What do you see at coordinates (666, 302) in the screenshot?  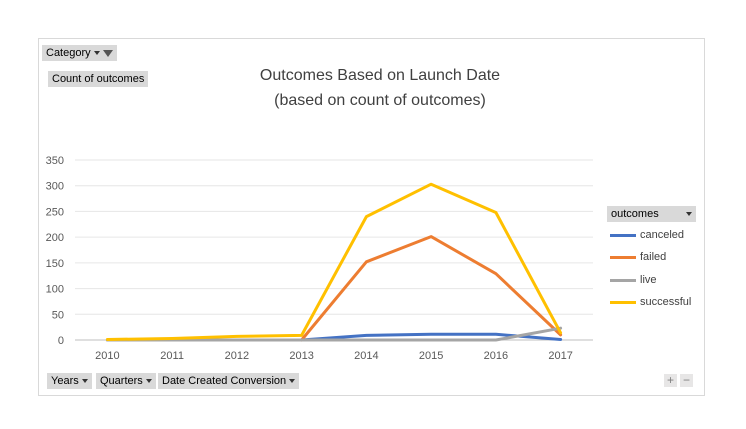 I see `legend-label: successful` at bounding box center [666, 302].